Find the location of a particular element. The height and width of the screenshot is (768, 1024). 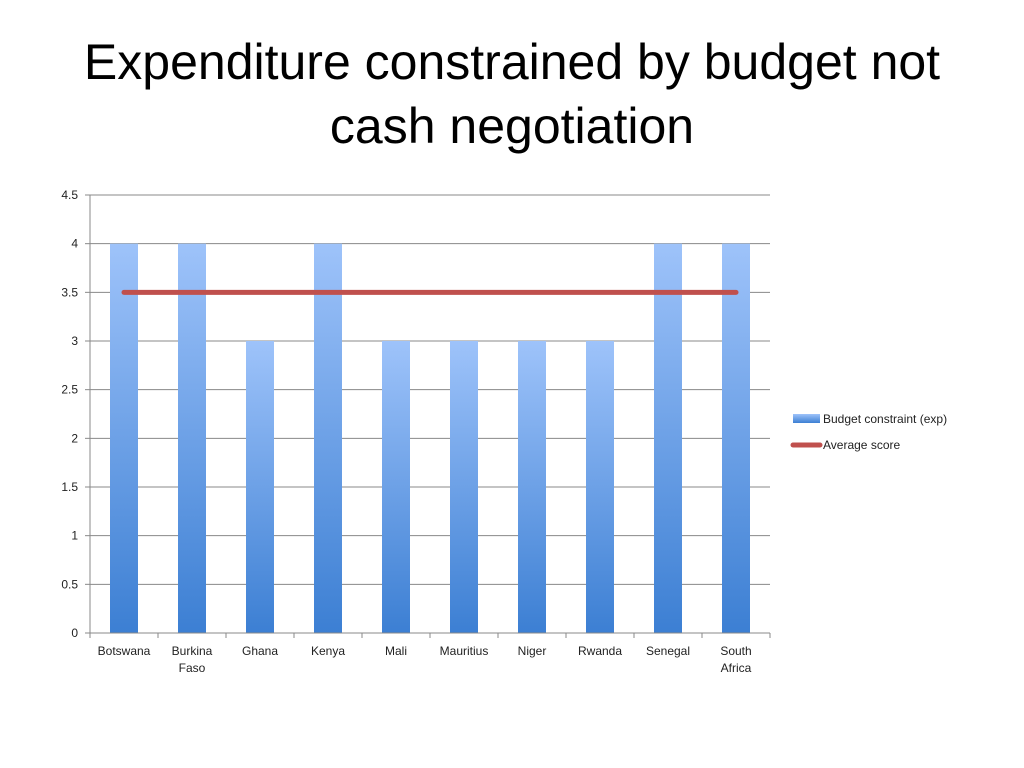

x-tick-label: Botswana is located at coordinates (124, 651).